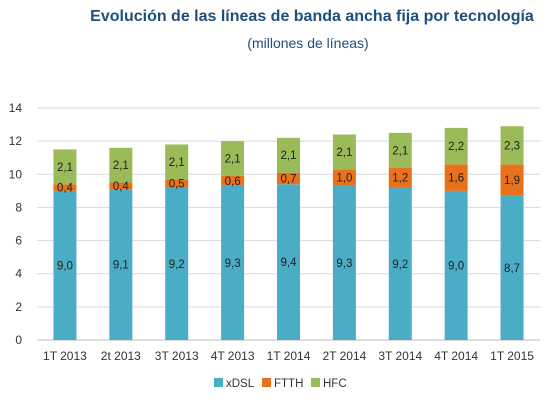 The height and width of the screenshot is (408, 560). I want to click on legend-label-hfc: HFC, so click(335, 384).